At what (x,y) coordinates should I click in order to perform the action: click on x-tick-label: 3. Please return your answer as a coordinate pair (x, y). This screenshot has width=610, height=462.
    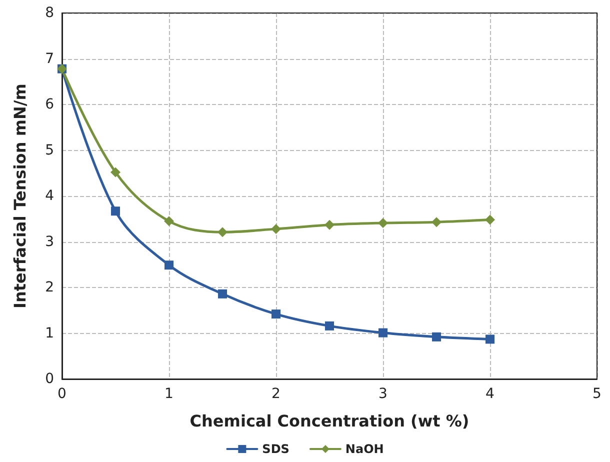
    Looking at the image, I should click on (383, 394).